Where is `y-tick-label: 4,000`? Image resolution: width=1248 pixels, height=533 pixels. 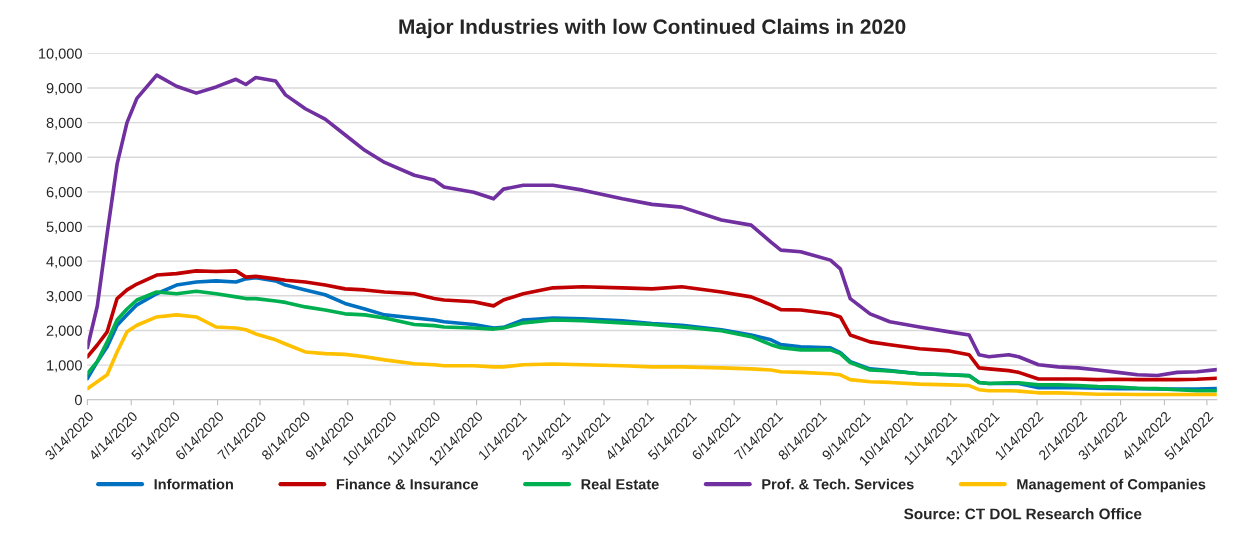
y-tick-label: 4,000 is located at coordinates (64, 262).